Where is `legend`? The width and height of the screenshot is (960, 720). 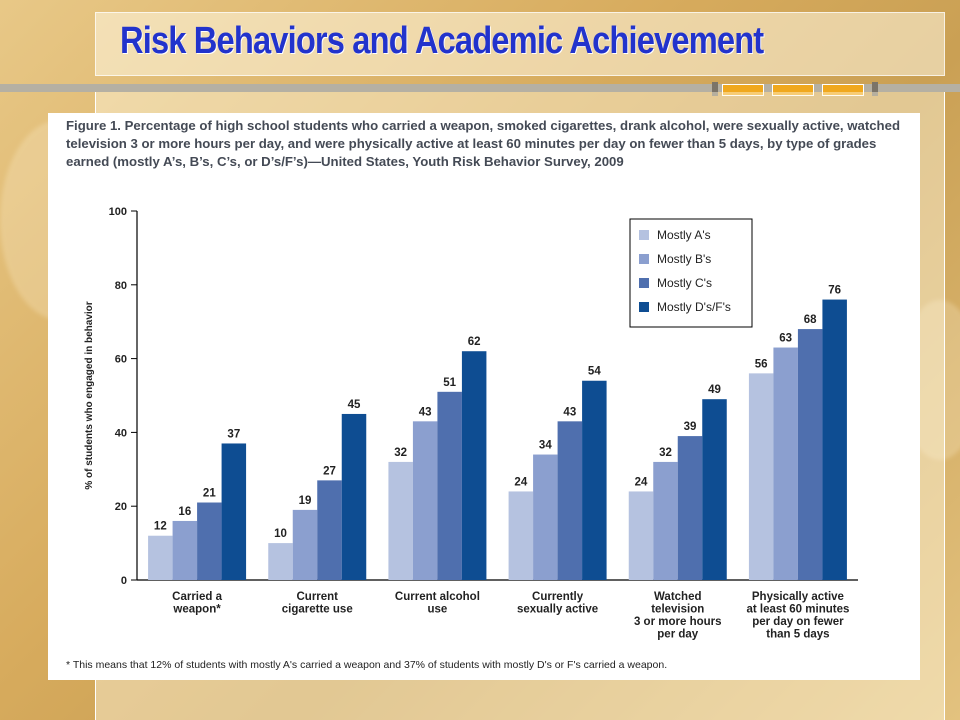
legend is located at coordinates (691, 273).